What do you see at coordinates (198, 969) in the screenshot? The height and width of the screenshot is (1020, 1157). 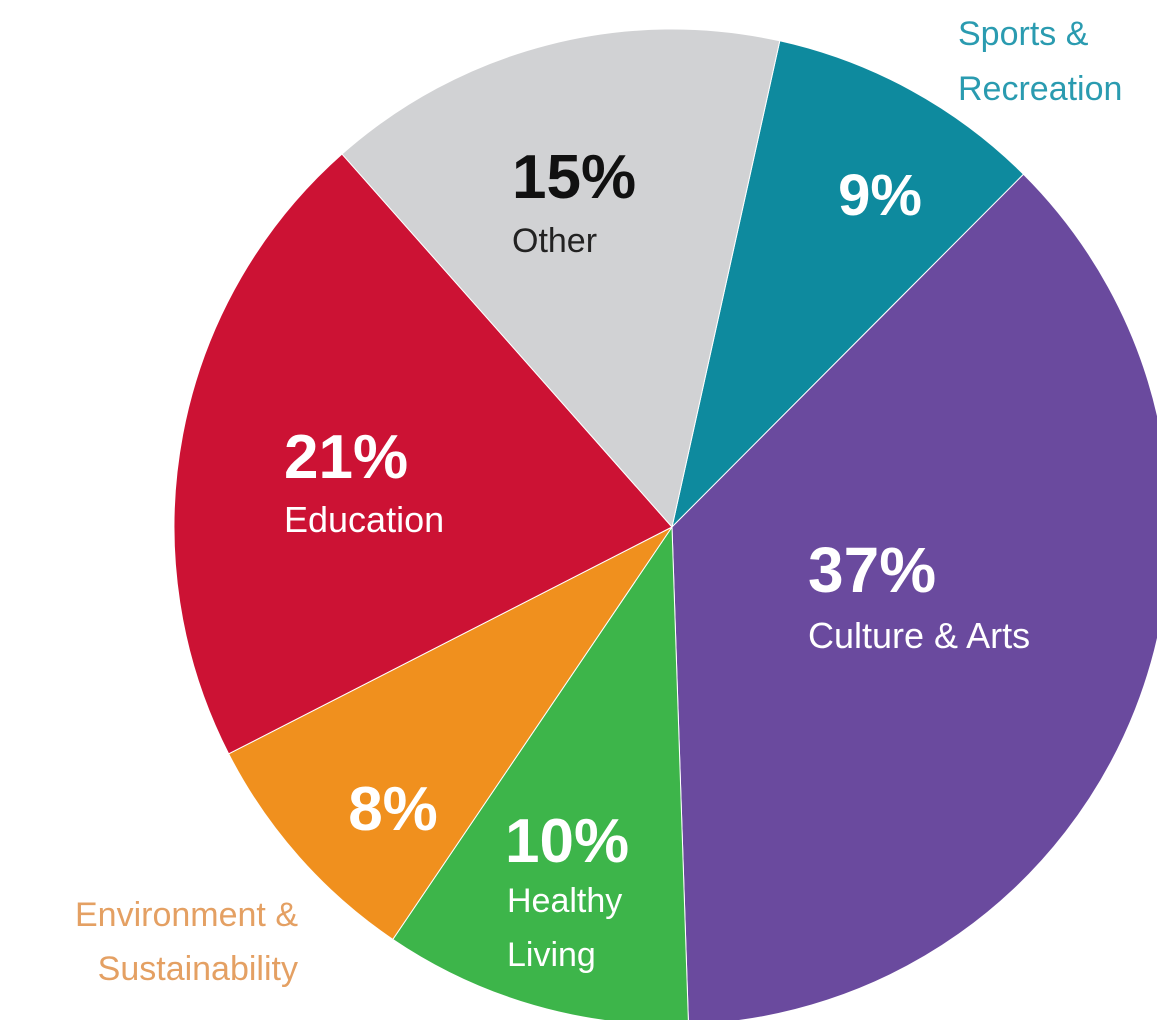 I see `slice-label-environment-line2: Sustainability` at bounding box center [198, 969].